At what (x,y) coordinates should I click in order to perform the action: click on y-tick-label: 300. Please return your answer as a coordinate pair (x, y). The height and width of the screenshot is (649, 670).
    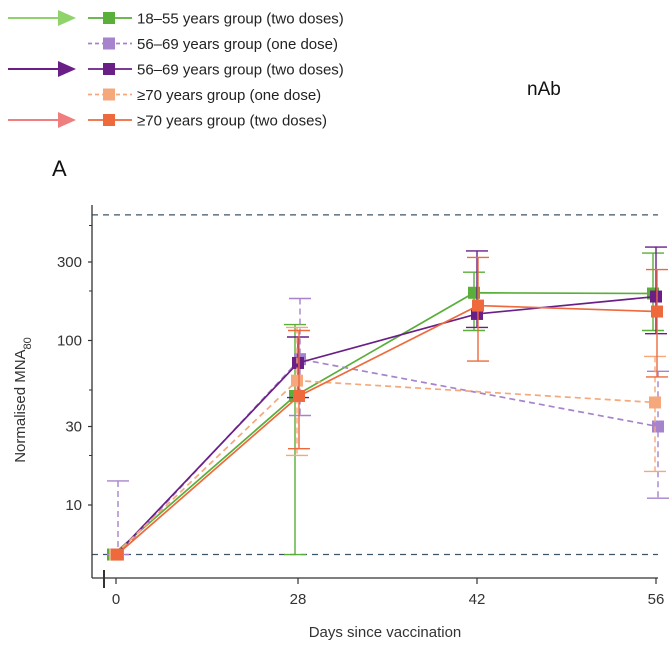
    Looking at the image, I should click on (69, 262).